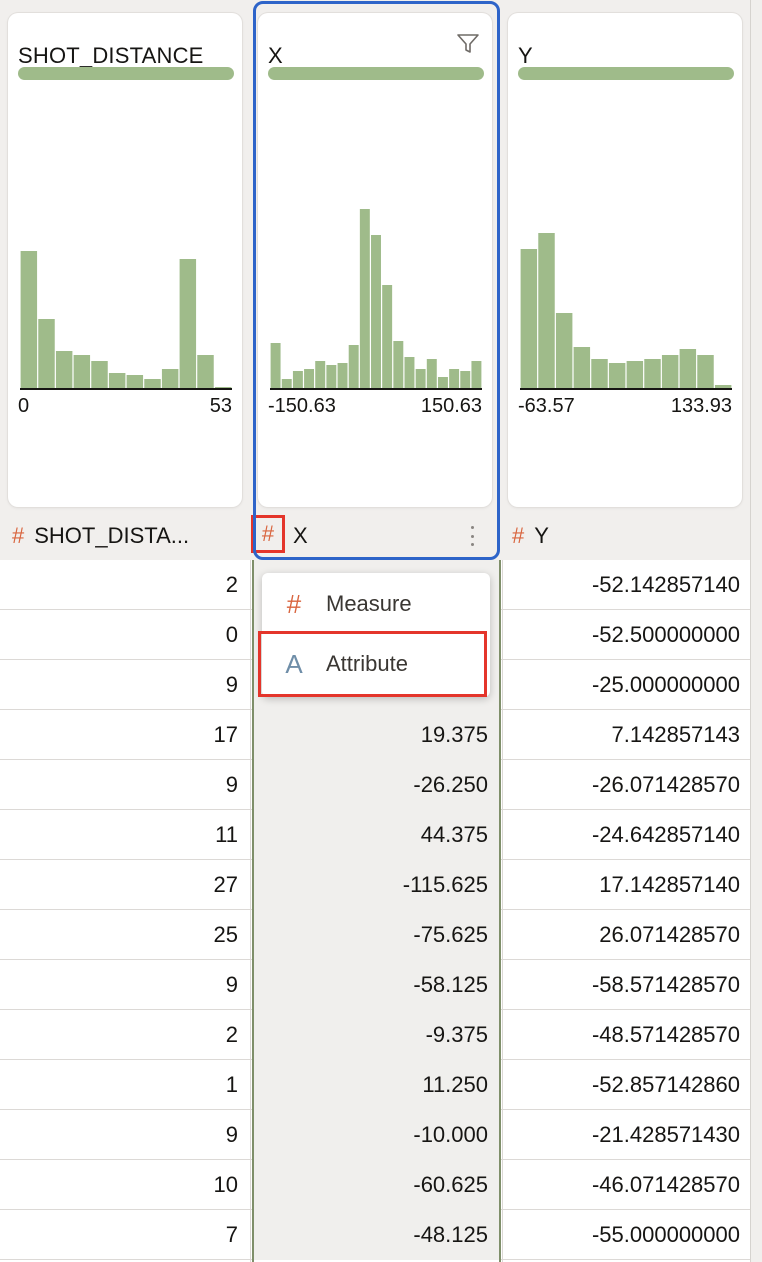 This screenshot has height=1262, width=762. Describe the element at coordinates (376, 1135) in the screenshot. I see `table-cell: -10.000` at that location.